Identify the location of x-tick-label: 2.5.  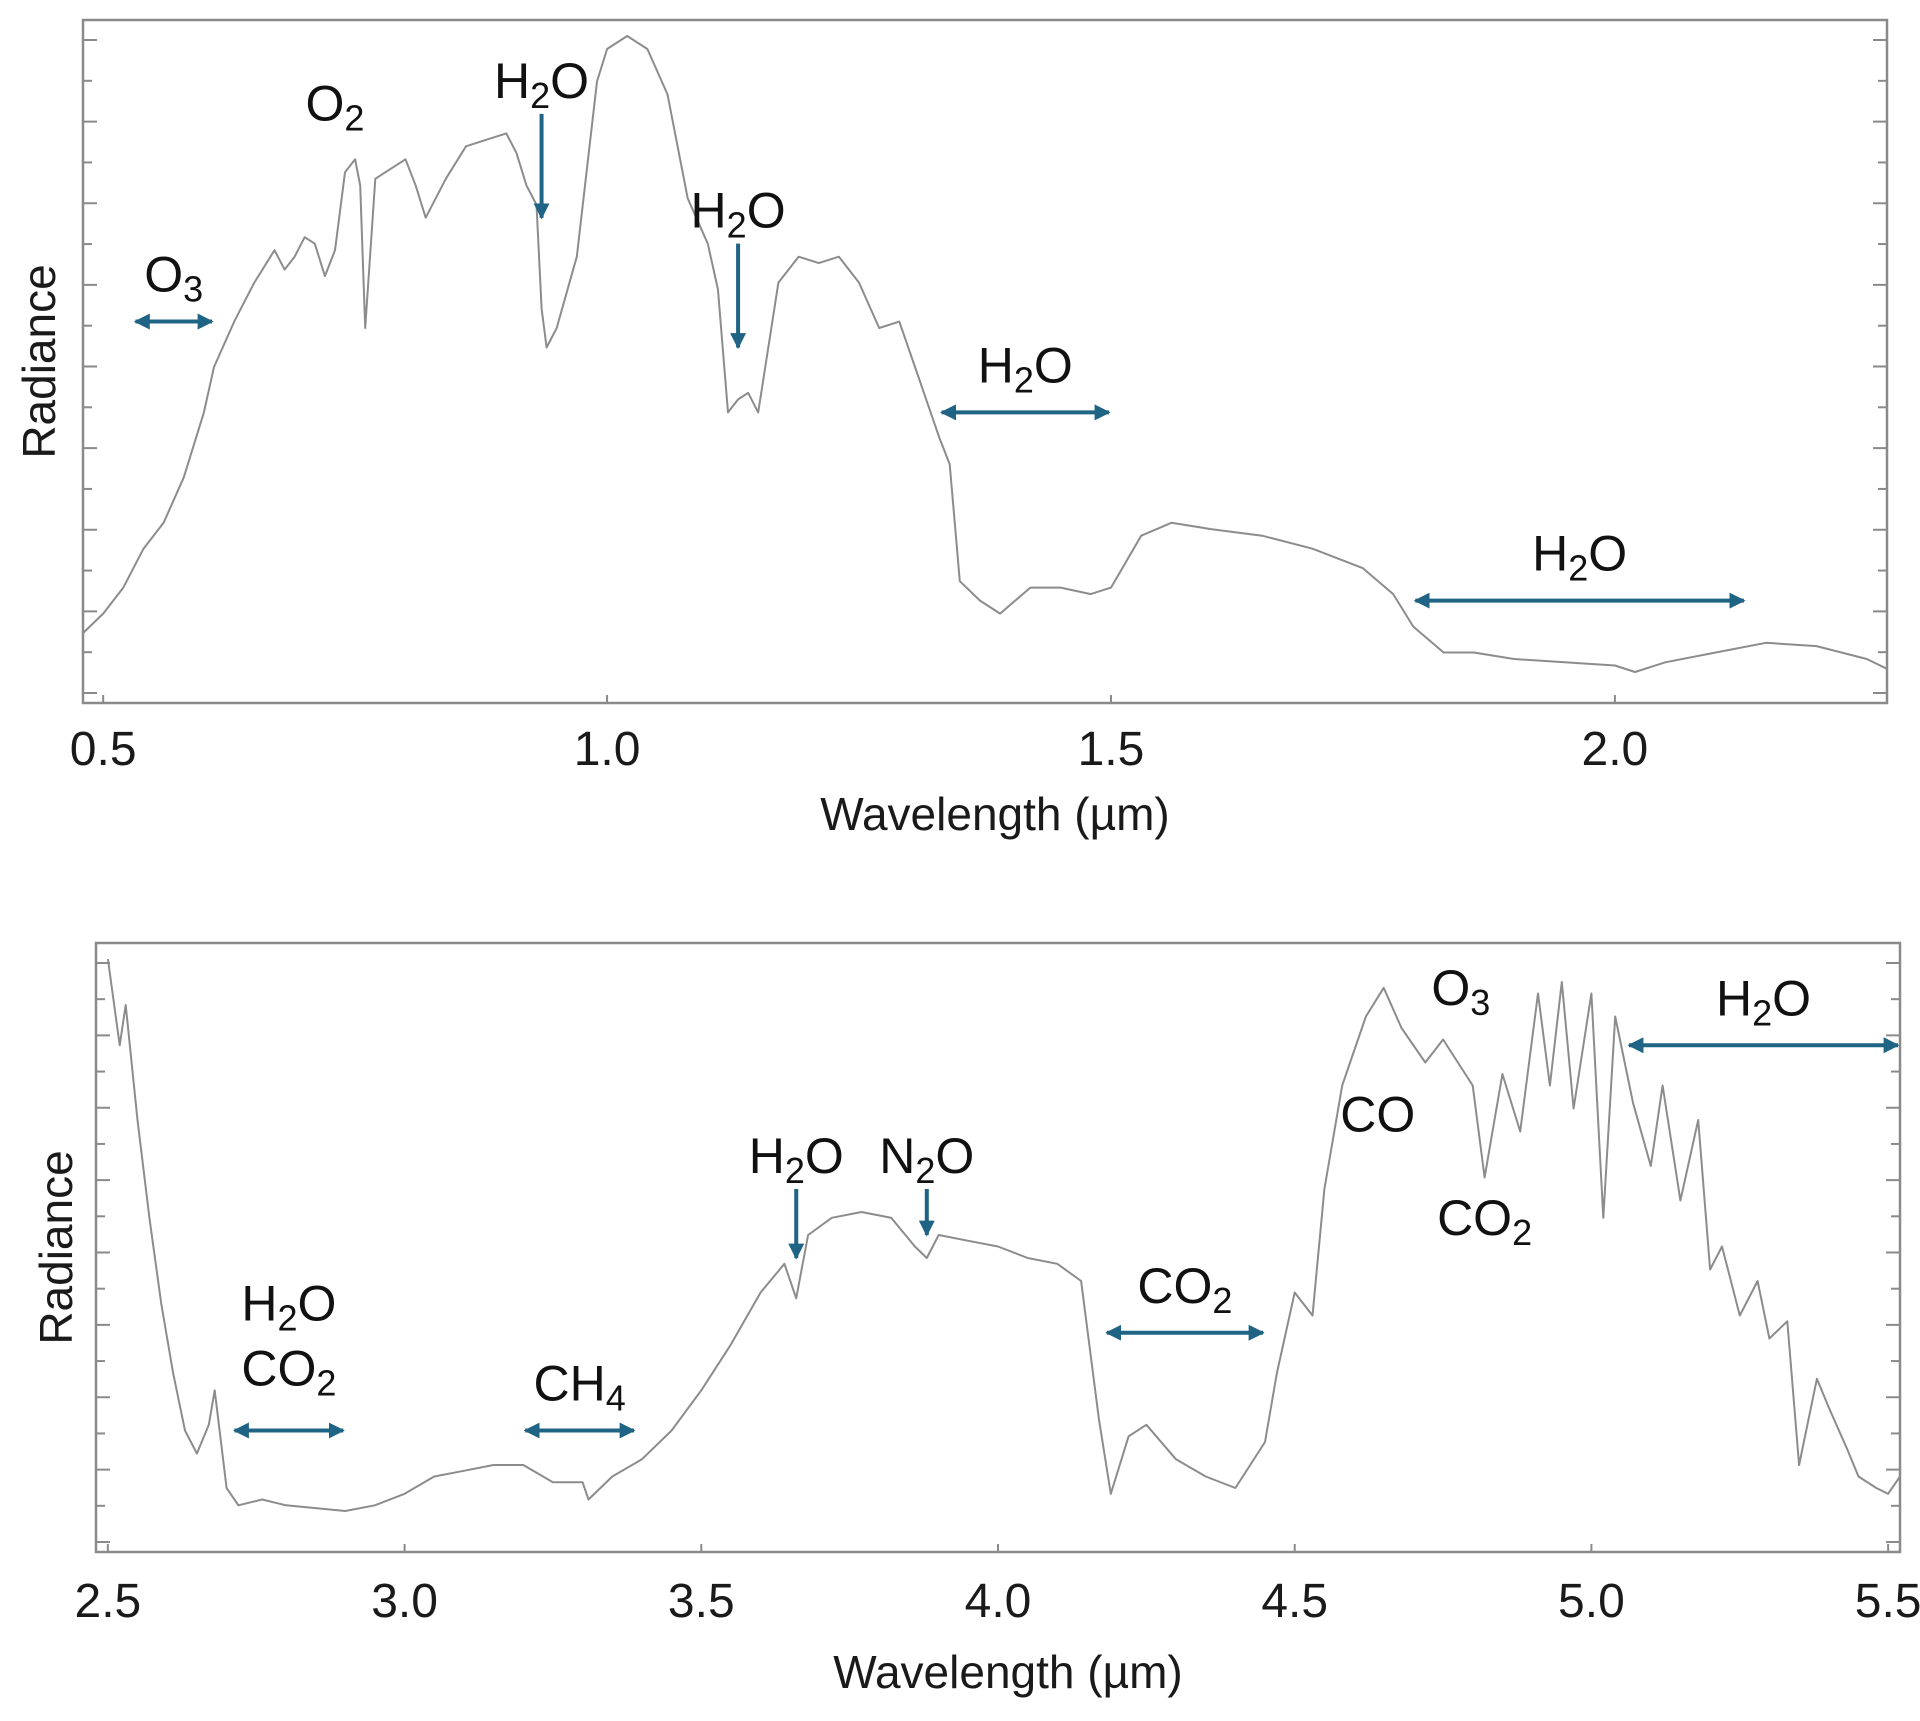
(108, 1601).